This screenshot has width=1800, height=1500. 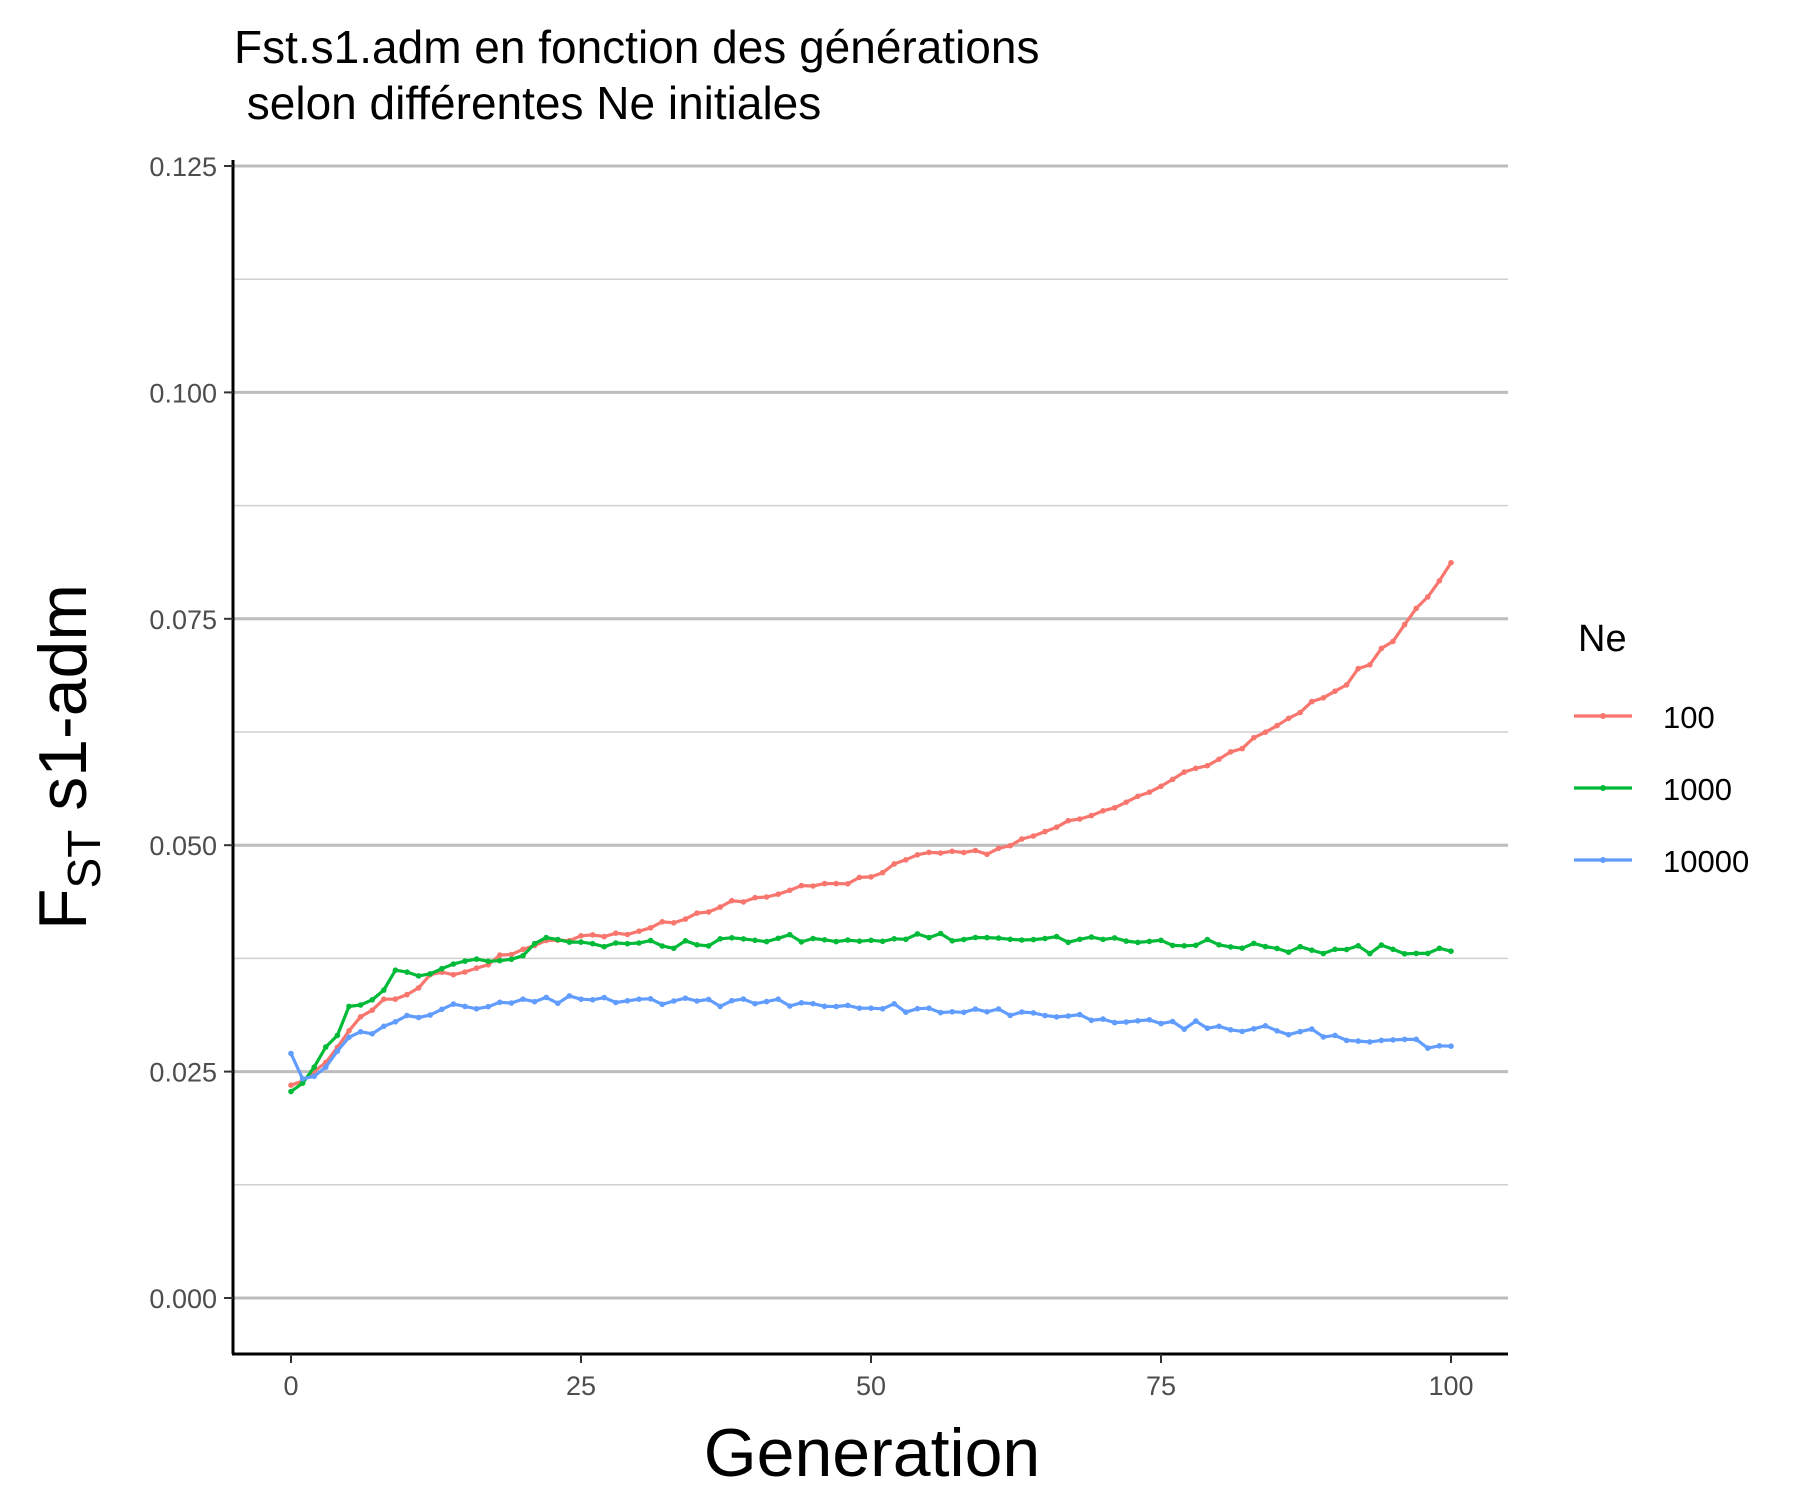 I want to click on y-tick-label-4: 0.100, so click(x=183, y=393).